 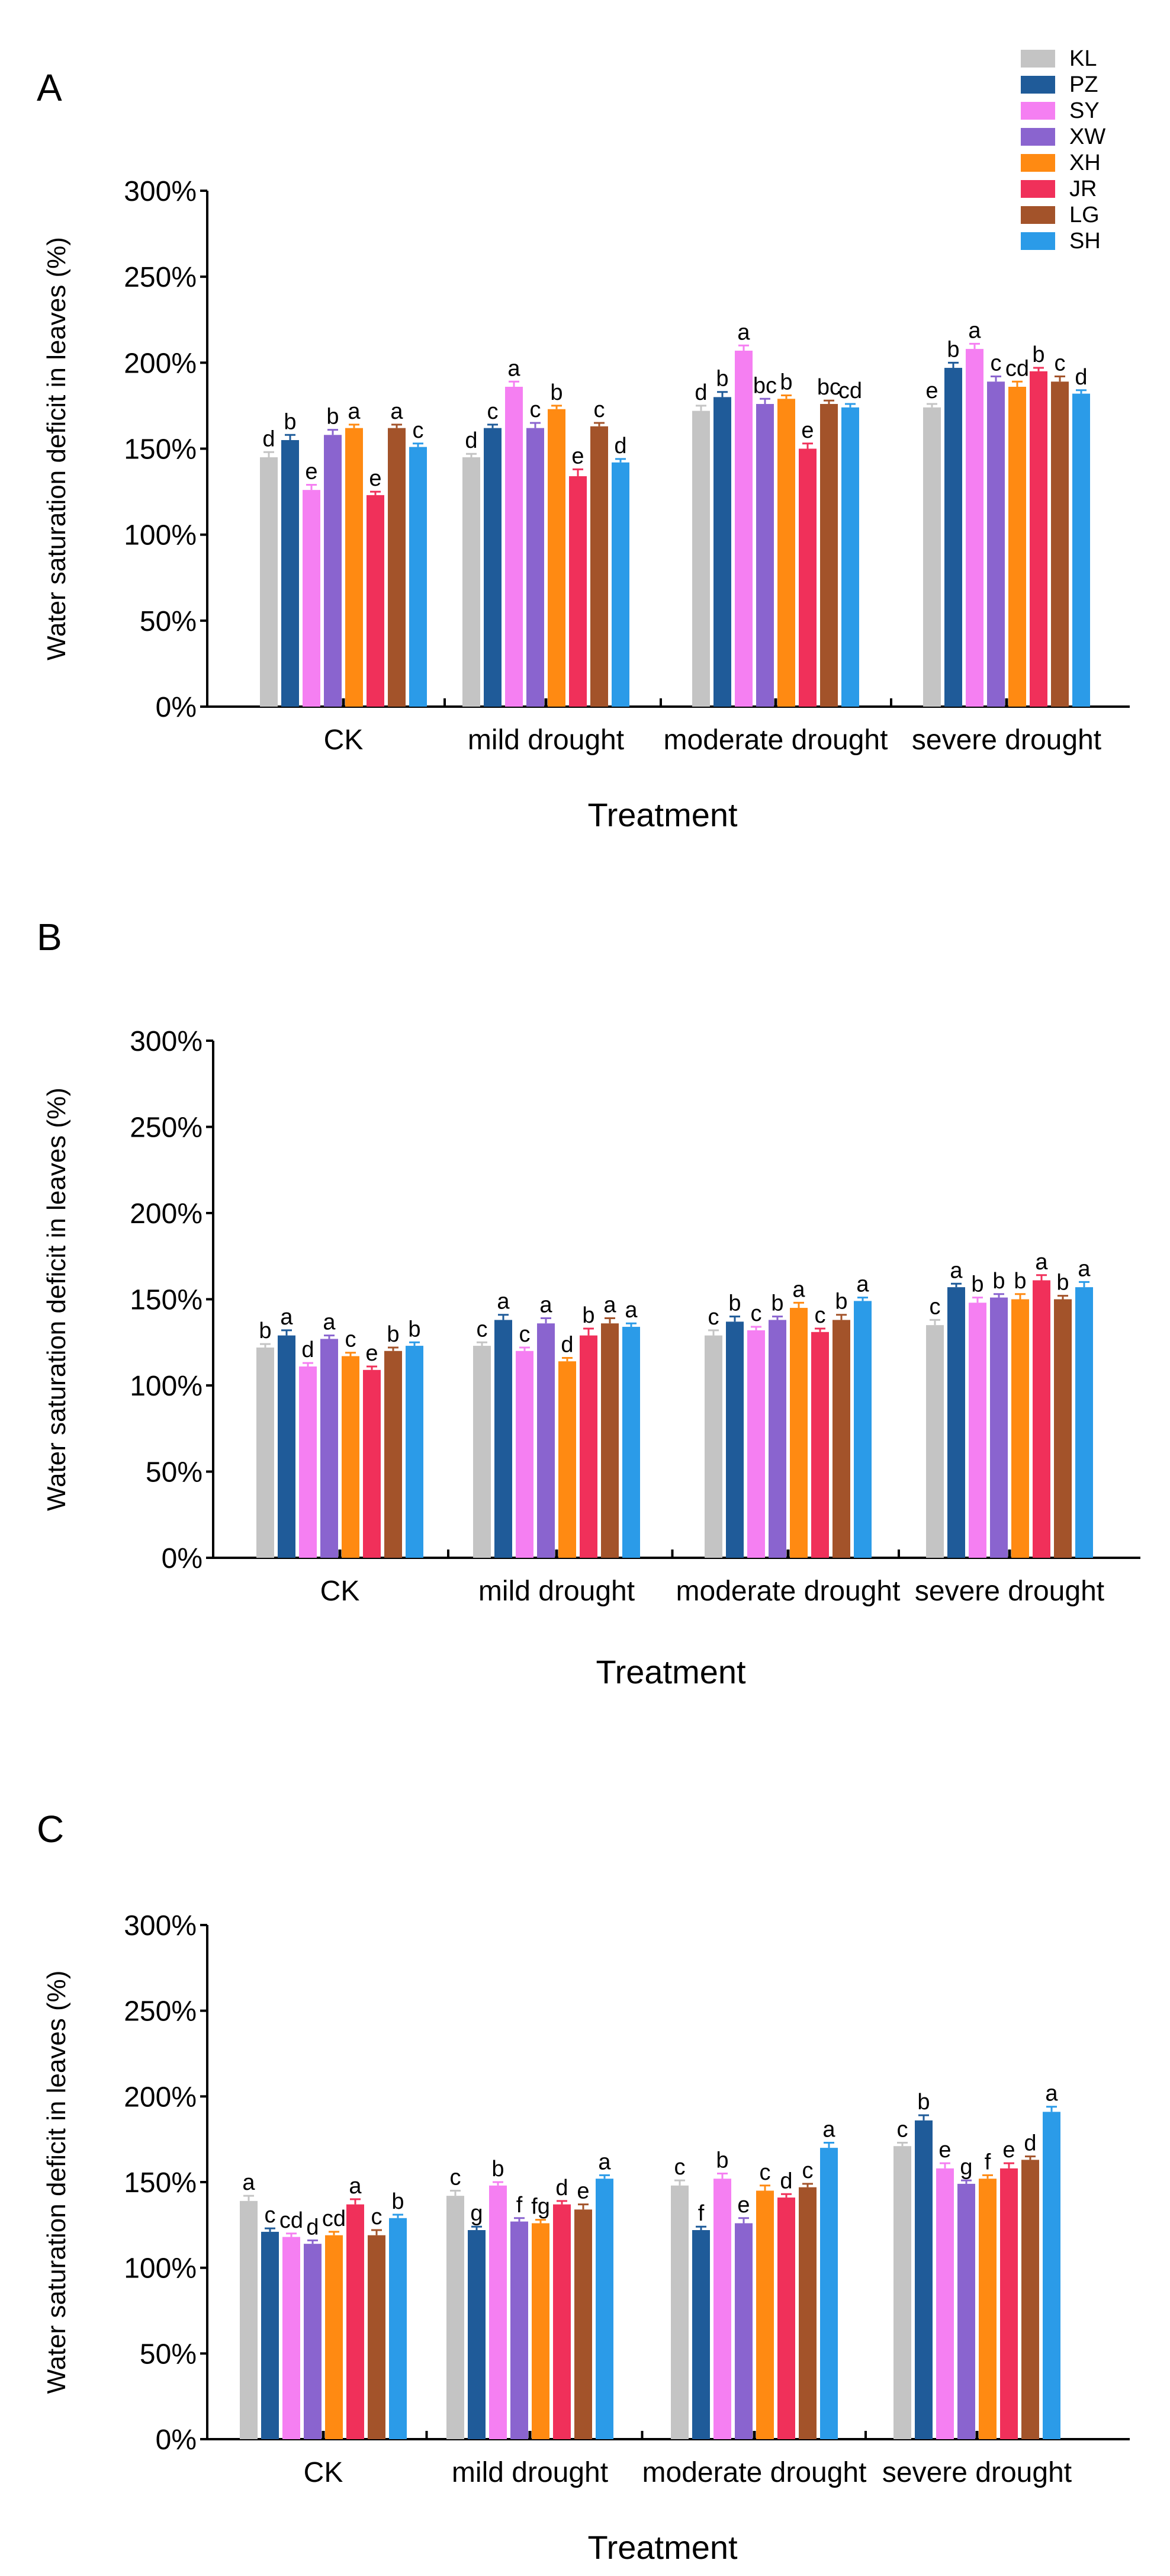 I want to click on legend-swatch-xw, so click(x=1038, y=137).